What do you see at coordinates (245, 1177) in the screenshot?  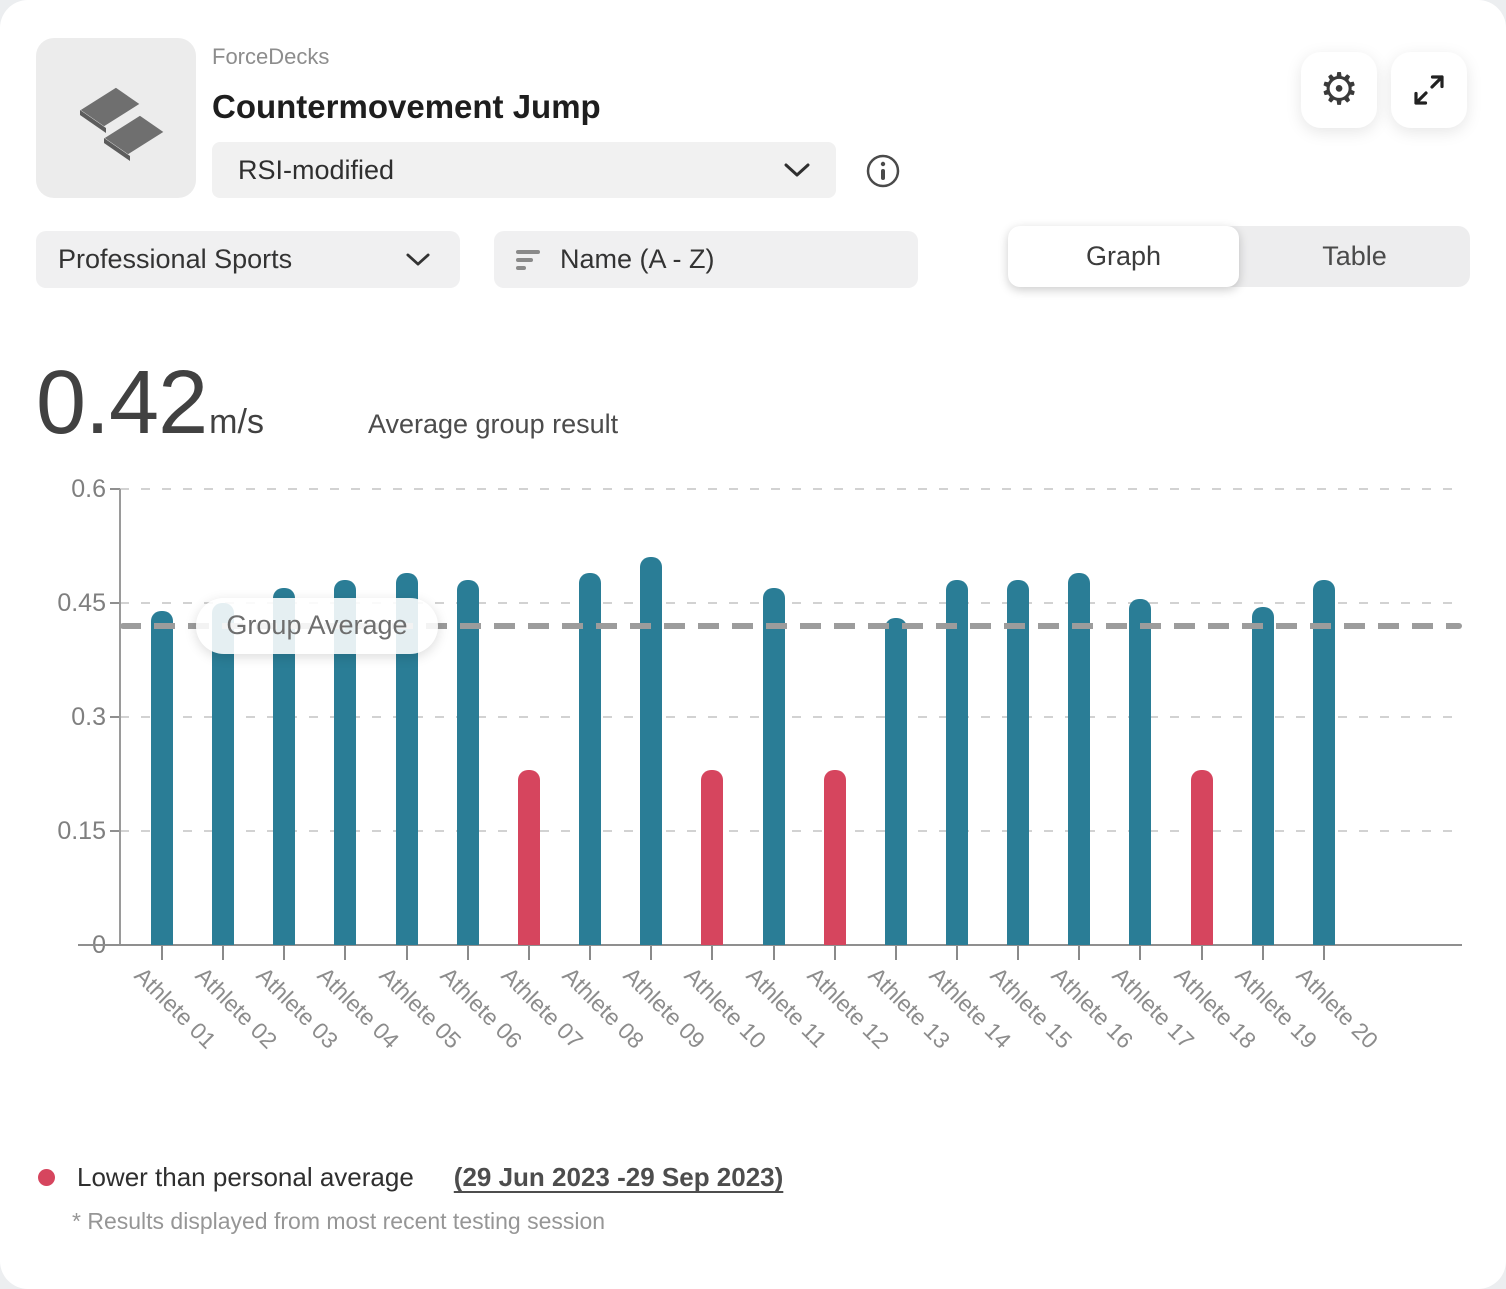 I see `legend-label: Lower than personal average` at bounding box center [245, 1177].